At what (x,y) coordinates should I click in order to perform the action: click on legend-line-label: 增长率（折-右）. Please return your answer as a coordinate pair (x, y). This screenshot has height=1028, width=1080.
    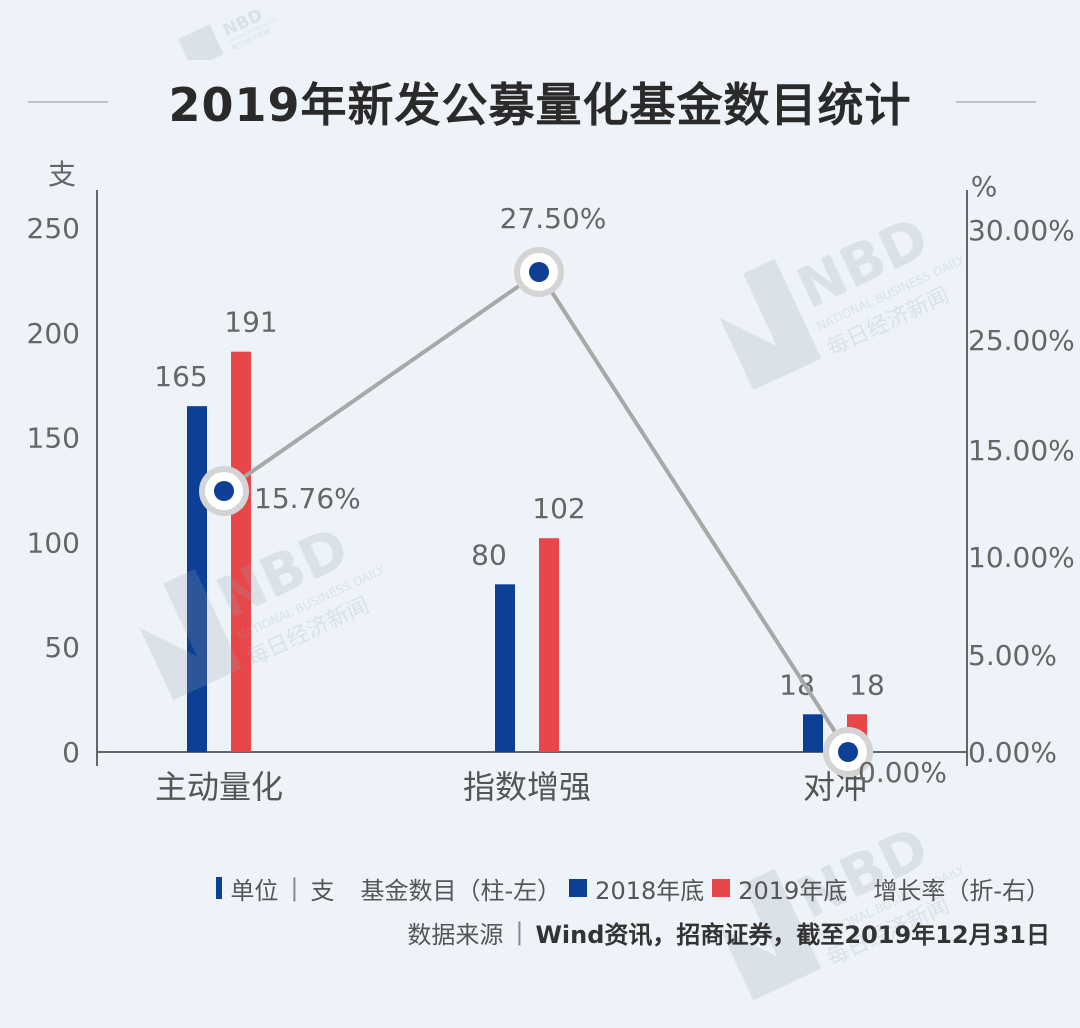
    Looking at the image, I should click on (961, 890).